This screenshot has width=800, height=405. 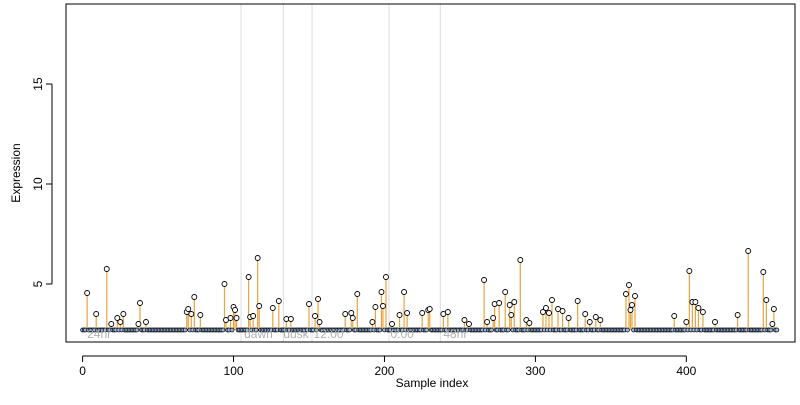 I want to click on x-tick-label: 100, so click(x=234, y=371).